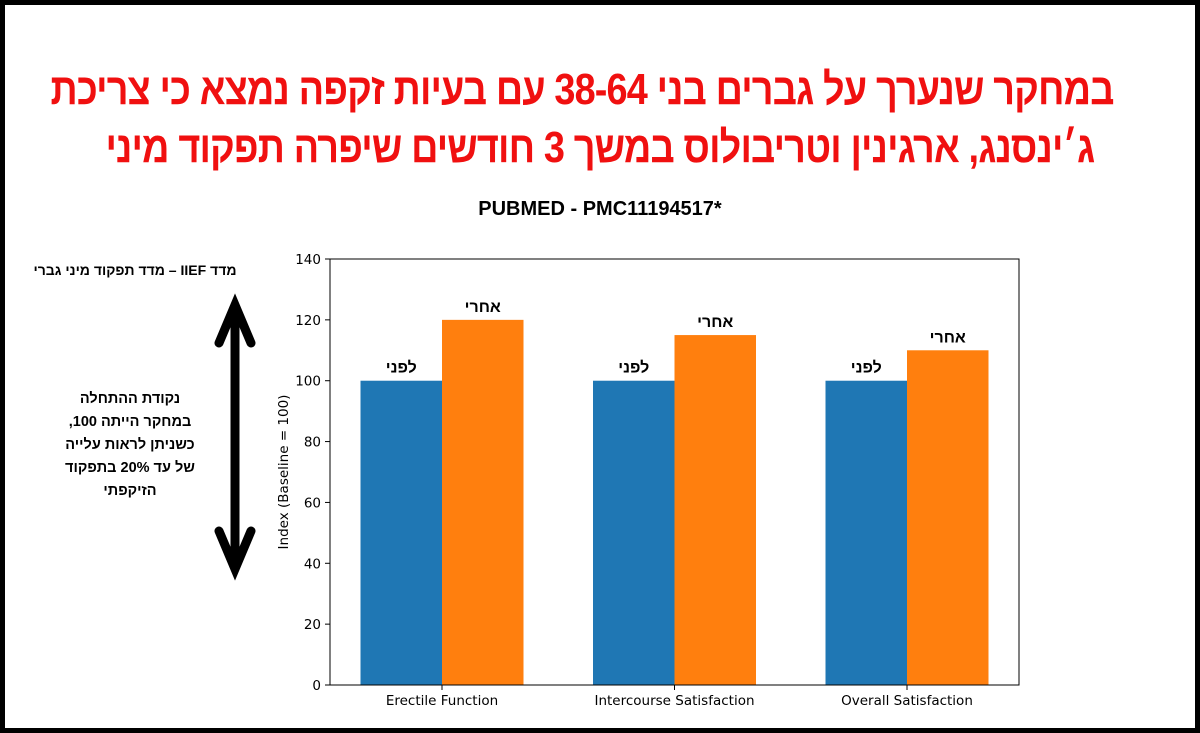  Describe the element at coordinates (130, 422) in the screenshot. I see `side-note-line: במחקר הייתה 100,` at that location.